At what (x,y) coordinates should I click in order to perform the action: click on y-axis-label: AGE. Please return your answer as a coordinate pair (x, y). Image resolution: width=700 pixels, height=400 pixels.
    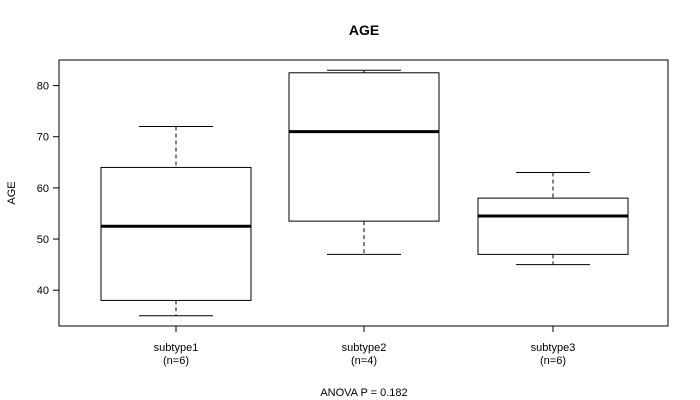
    Looking at the image, I should click on (12, 192).